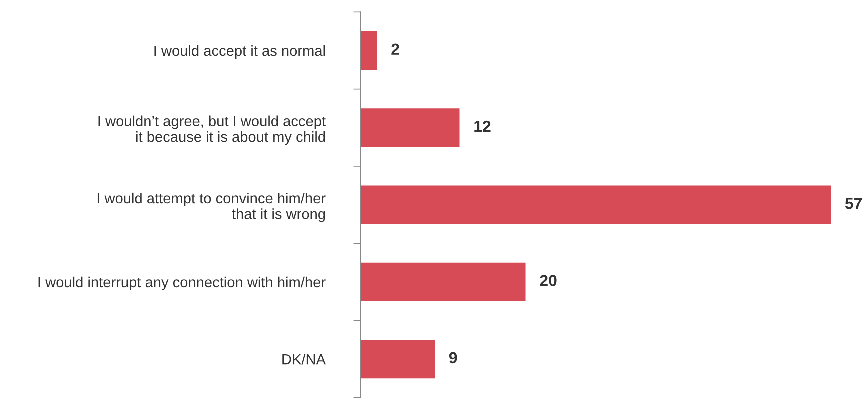 Image resolution: width=863 pixels, height=406 pixels. I want to click on y-tick-label: DK/NA, so click(304, 359).